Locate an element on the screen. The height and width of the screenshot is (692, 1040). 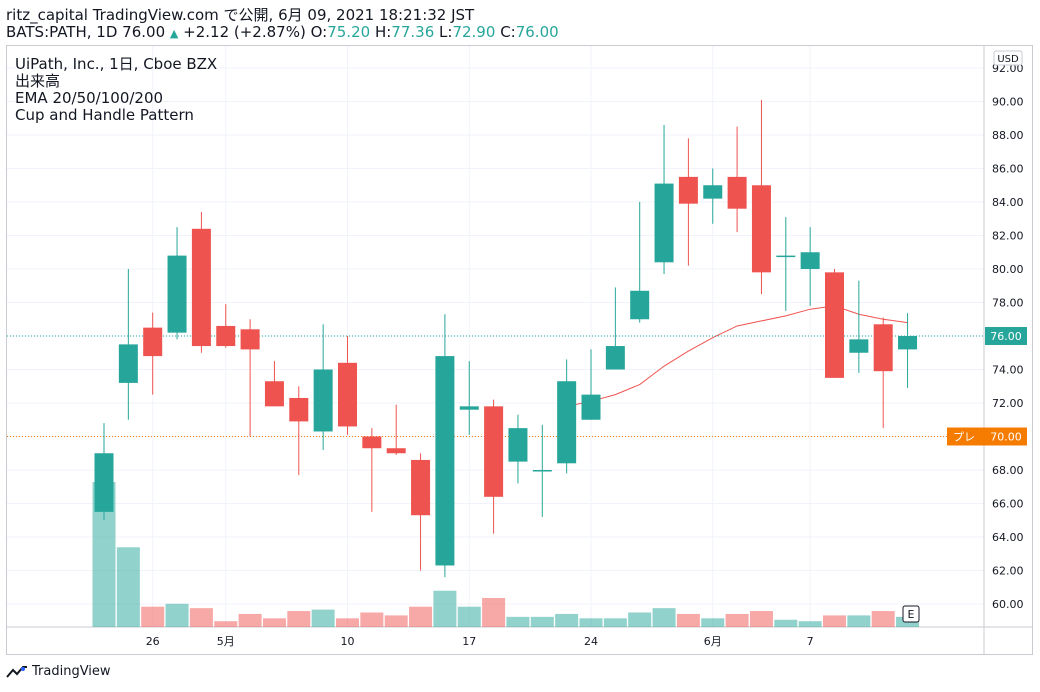
currency-box is located at coordinates (1008, 58).